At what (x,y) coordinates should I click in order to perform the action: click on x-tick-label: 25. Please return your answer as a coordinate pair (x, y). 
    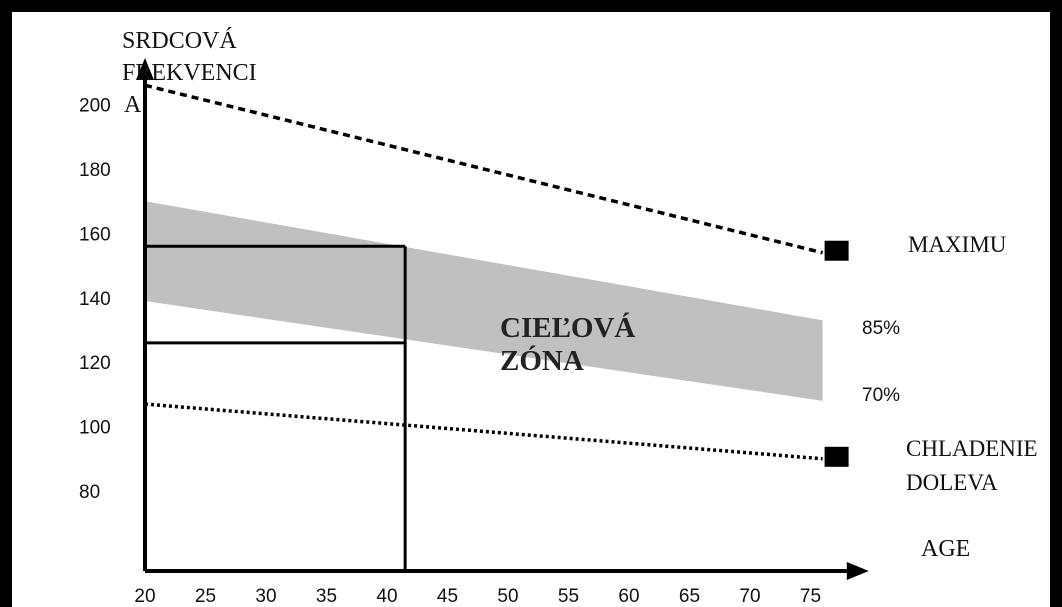
    Looking at the image, I should click on (205, 596).